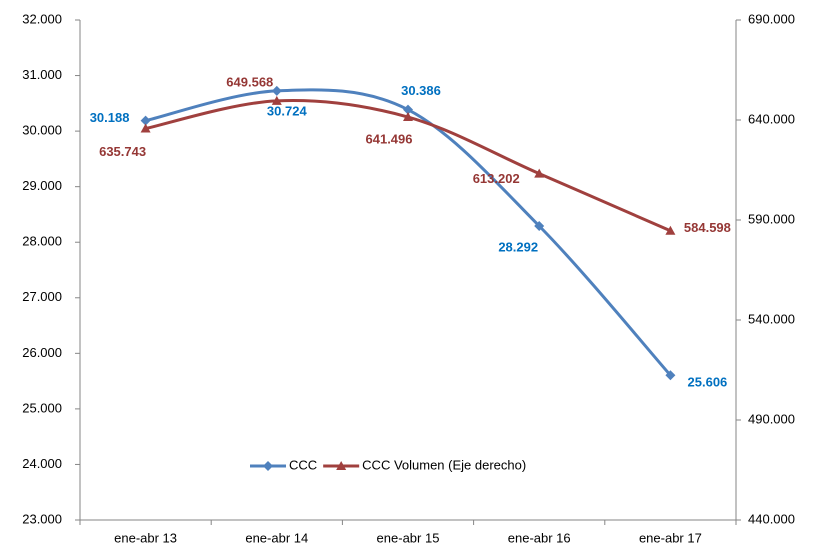  Describe the element at coordinates (707, 227) in the screenshot. I see `data-label: 584.598` at that location.